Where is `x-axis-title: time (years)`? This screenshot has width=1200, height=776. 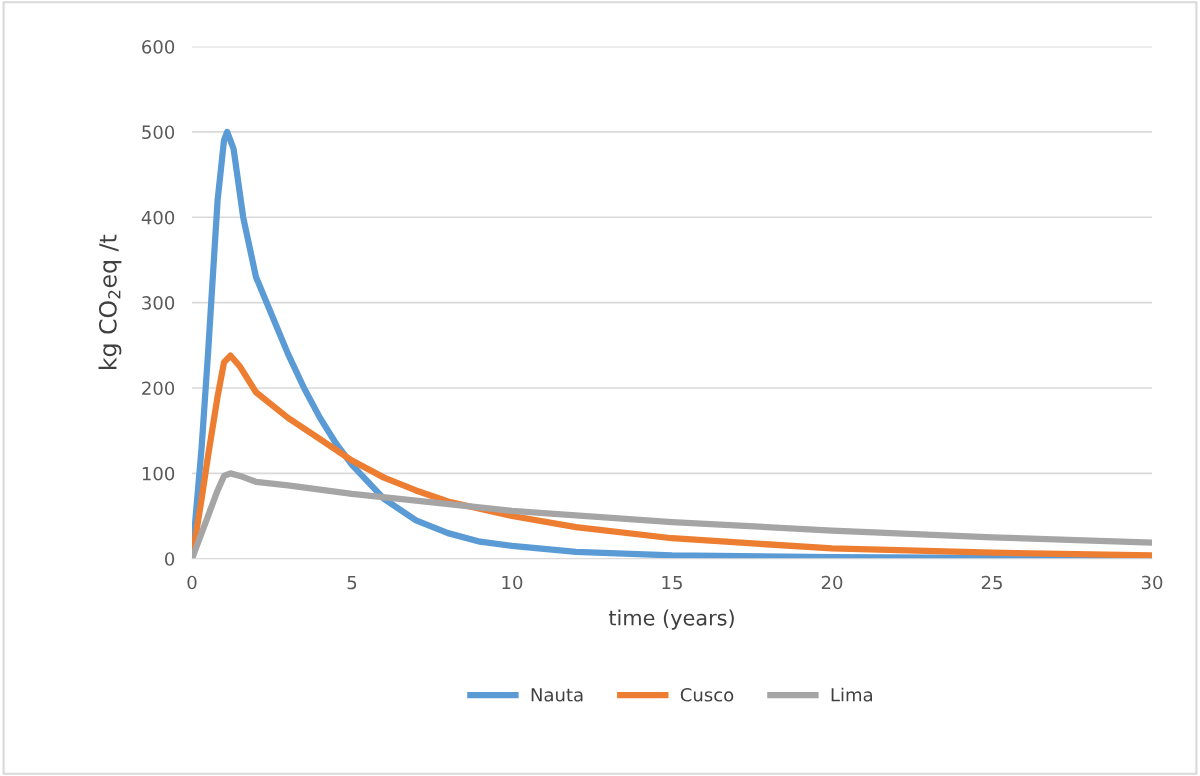
x-axis-title: time (years) is located at coordinates (671, 619).